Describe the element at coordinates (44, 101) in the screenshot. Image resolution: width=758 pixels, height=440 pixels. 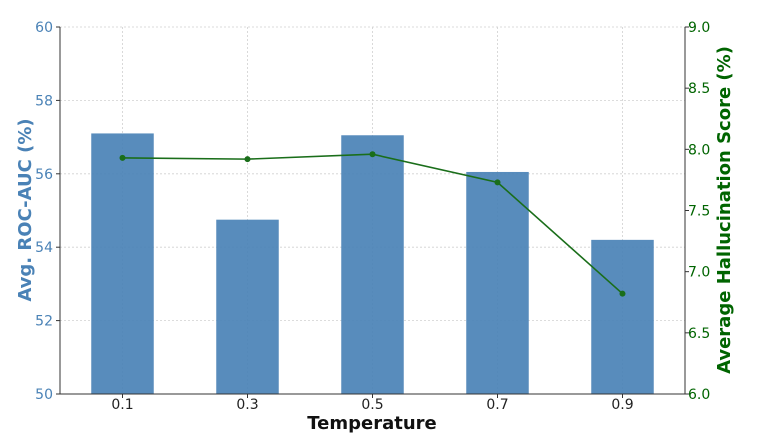
I see `left-tick-label: 58` at that location.